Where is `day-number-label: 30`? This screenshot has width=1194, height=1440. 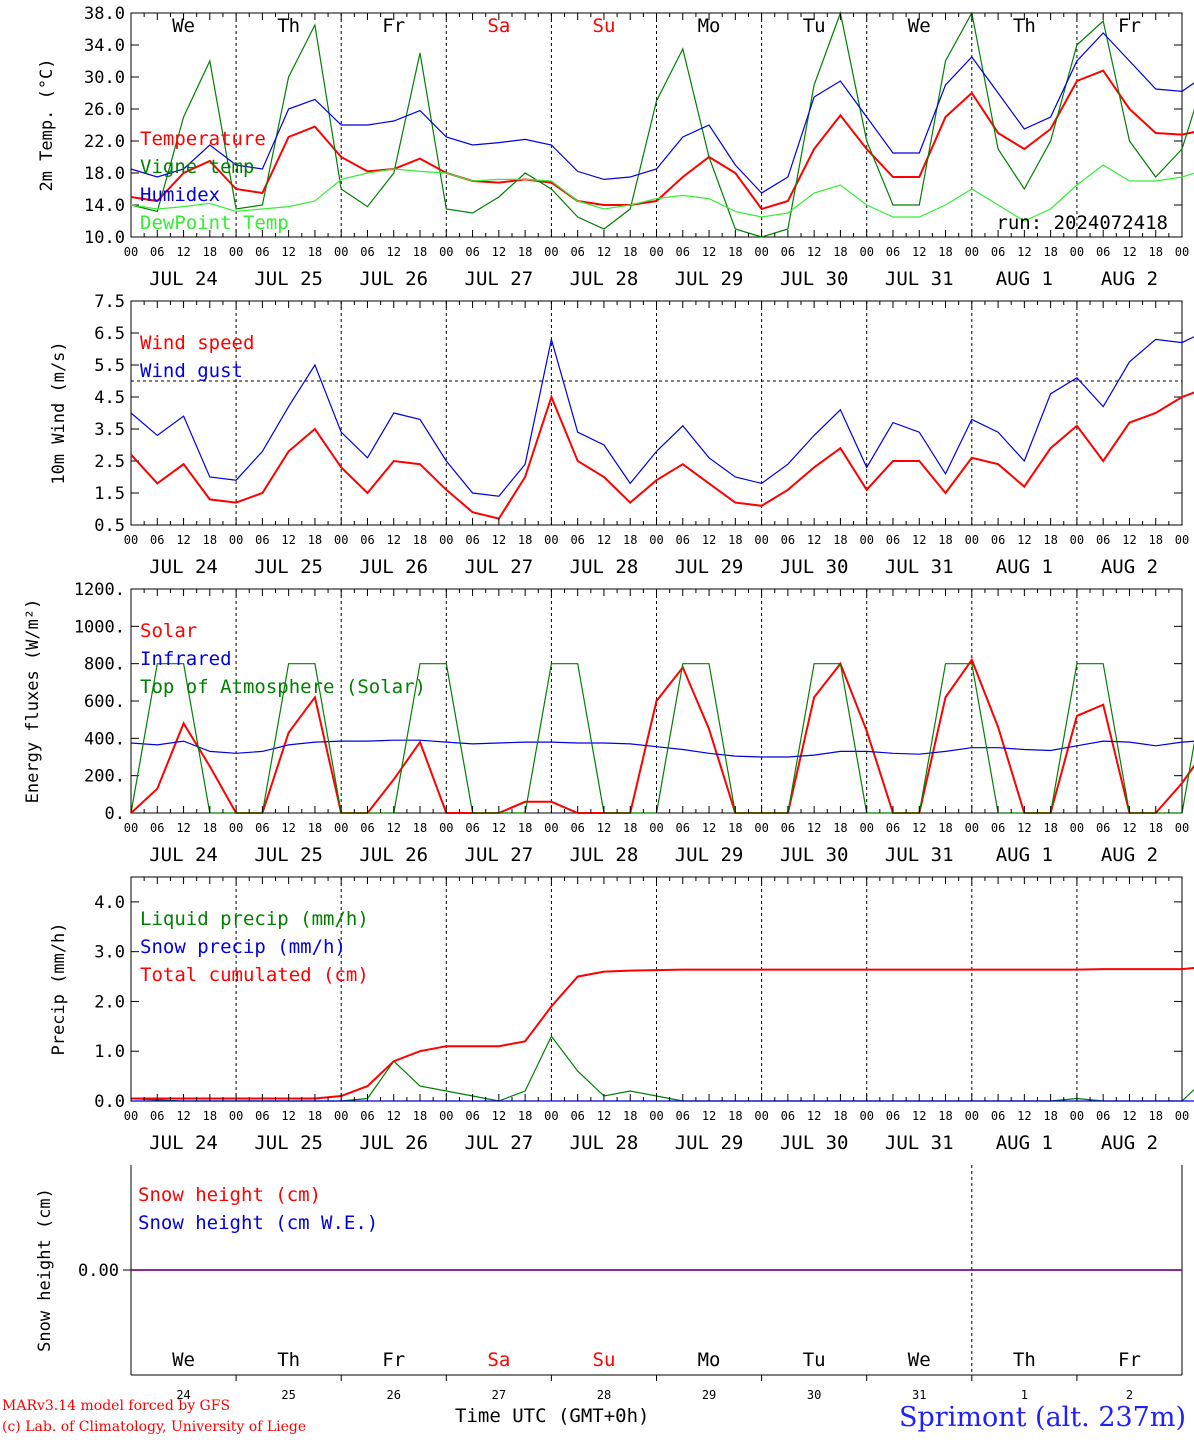
day-number-label: 30 is located at coordinates (814, 1395).